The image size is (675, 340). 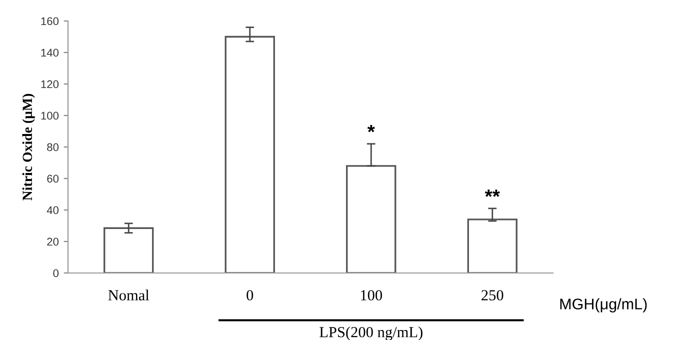 What do you see at coordinates (603, 305) in the screenshot?
I see `x-axis-title: MGH(μg/mL)` at bounding box center [603, 305].